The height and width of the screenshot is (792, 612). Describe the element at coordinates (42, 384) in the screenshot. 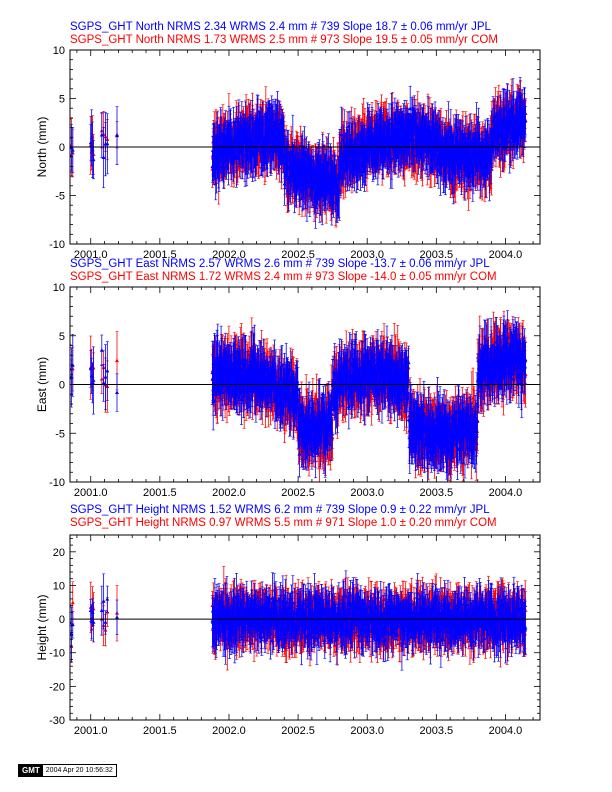

I see `y-axis-label: East (mm)` at that location.